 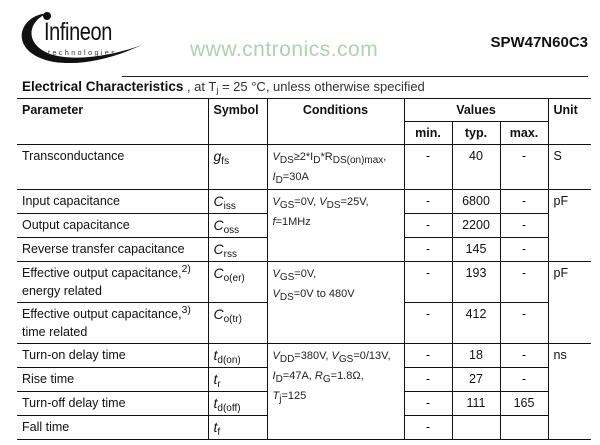 I want to click on symbol-cell: td(off), so click(x=237, y=403).